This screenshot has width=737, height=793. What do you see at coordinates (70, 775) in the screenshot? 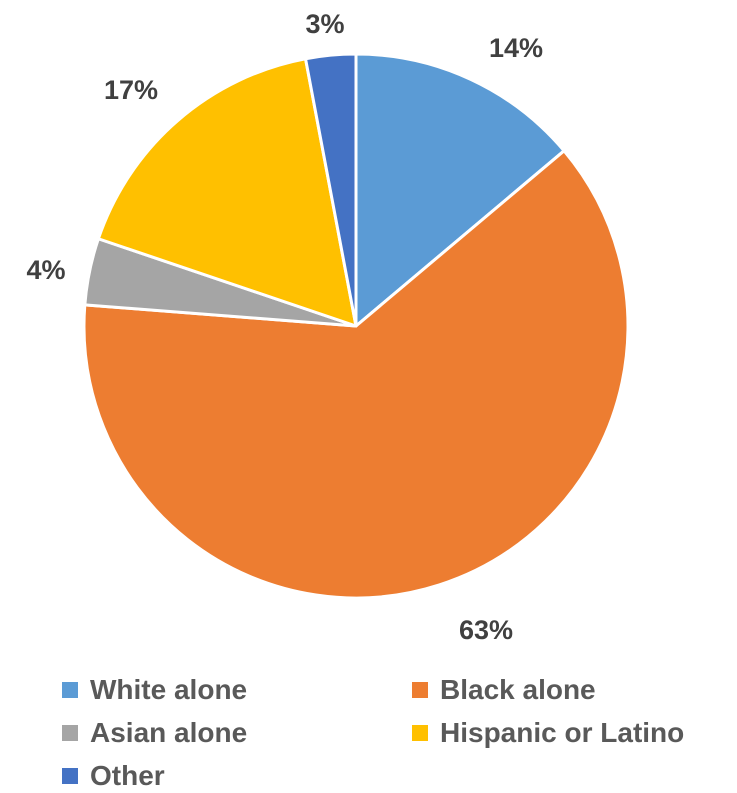
I see `legend-swatch-other` at bounding box center [70, 775].